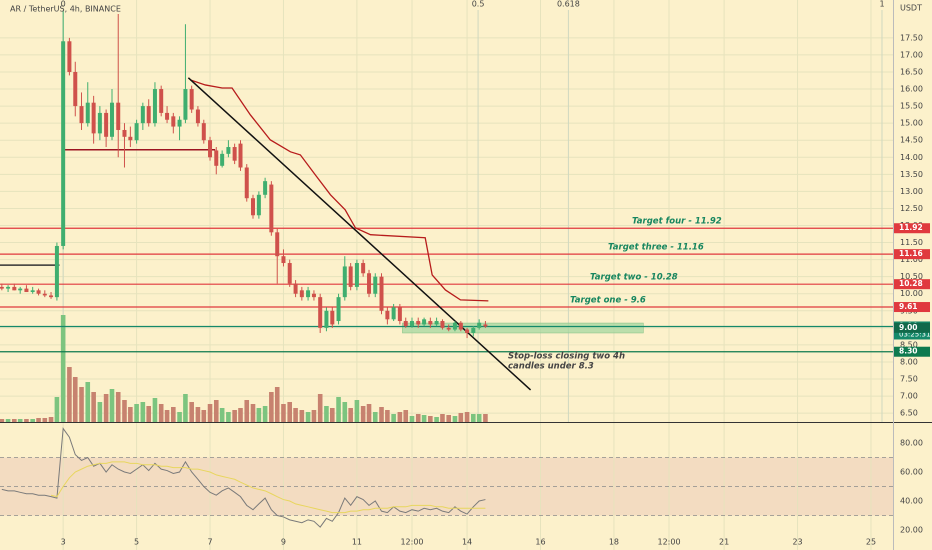 Image resolution: width=932 pixels, height=550 pixels. What do you see at coordinates (909, 344) in the screenshot?
I see `y-tick-label: 8.50` at bounding box center [909, 344].